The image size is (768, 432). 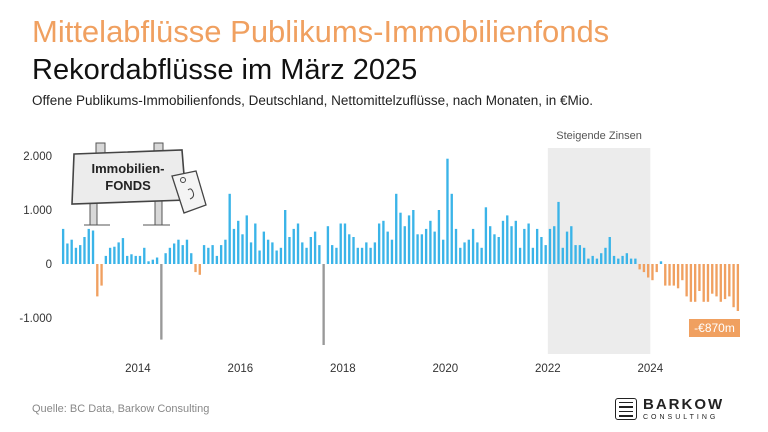 I want to click on barkow-logo: BARKOW CONSULTING, so click(x=669, y=409).